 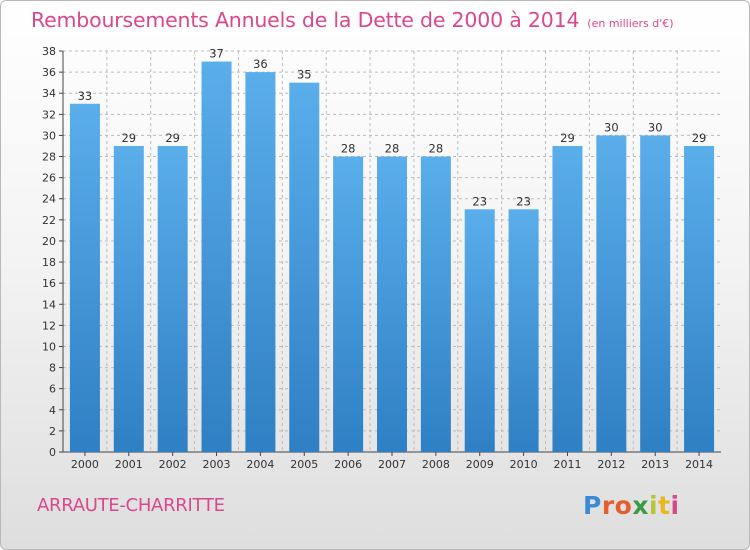 I want to click on bar-2005, so click(x=304, y=267).